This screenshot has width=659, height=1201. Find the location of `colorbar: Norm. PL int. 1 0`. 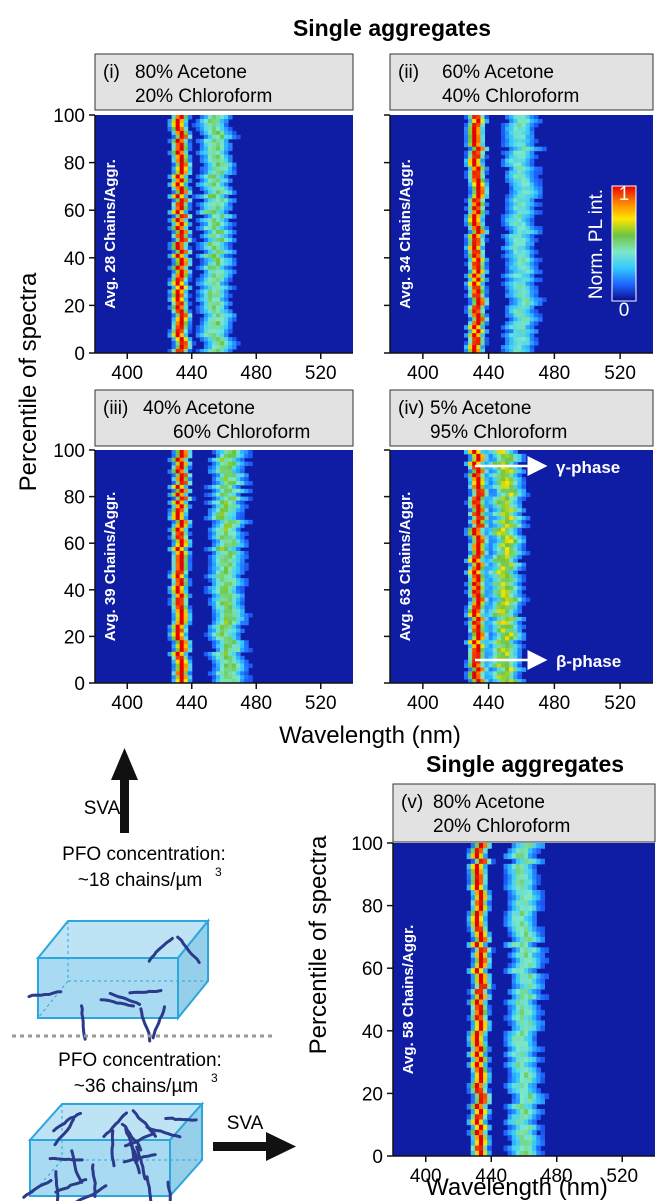

colorbar: Norm. PL int. 1 0 is located at coordinates (611, 252).